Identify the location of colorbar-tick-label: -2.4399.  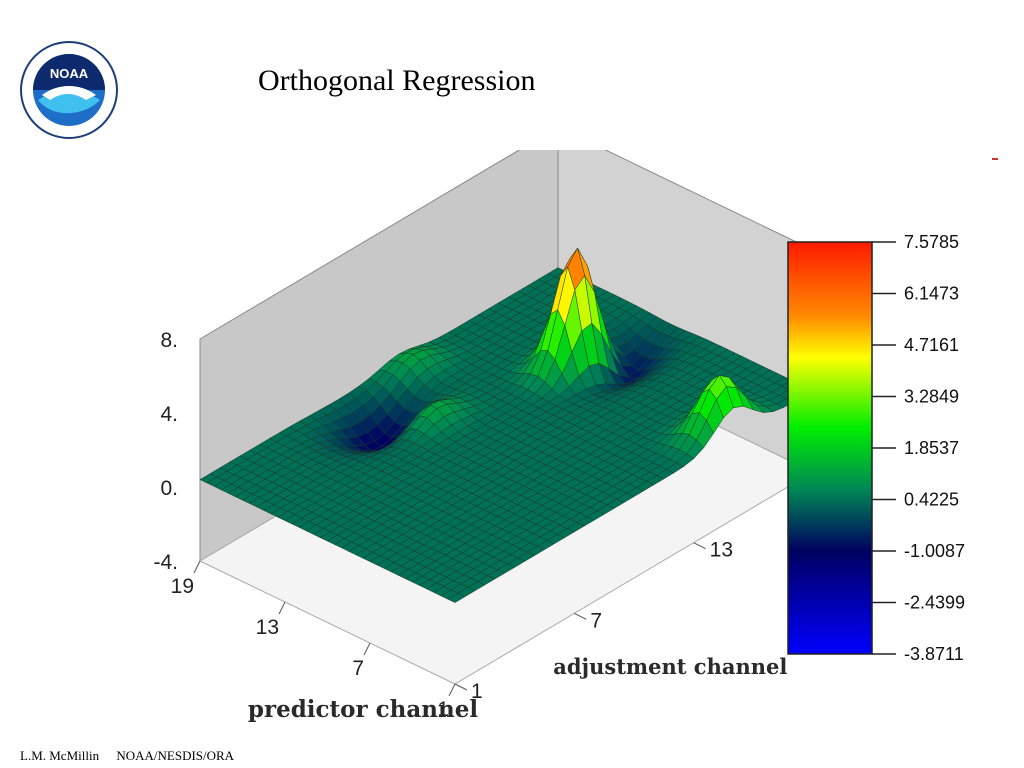
(934, 603).